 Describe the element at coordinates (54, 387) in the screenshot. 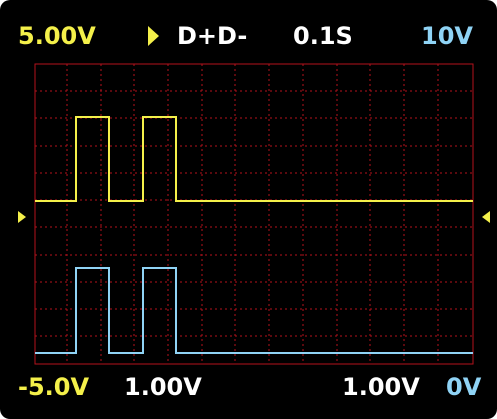

I see `ch1-offset-label: -5.0V` at that location.